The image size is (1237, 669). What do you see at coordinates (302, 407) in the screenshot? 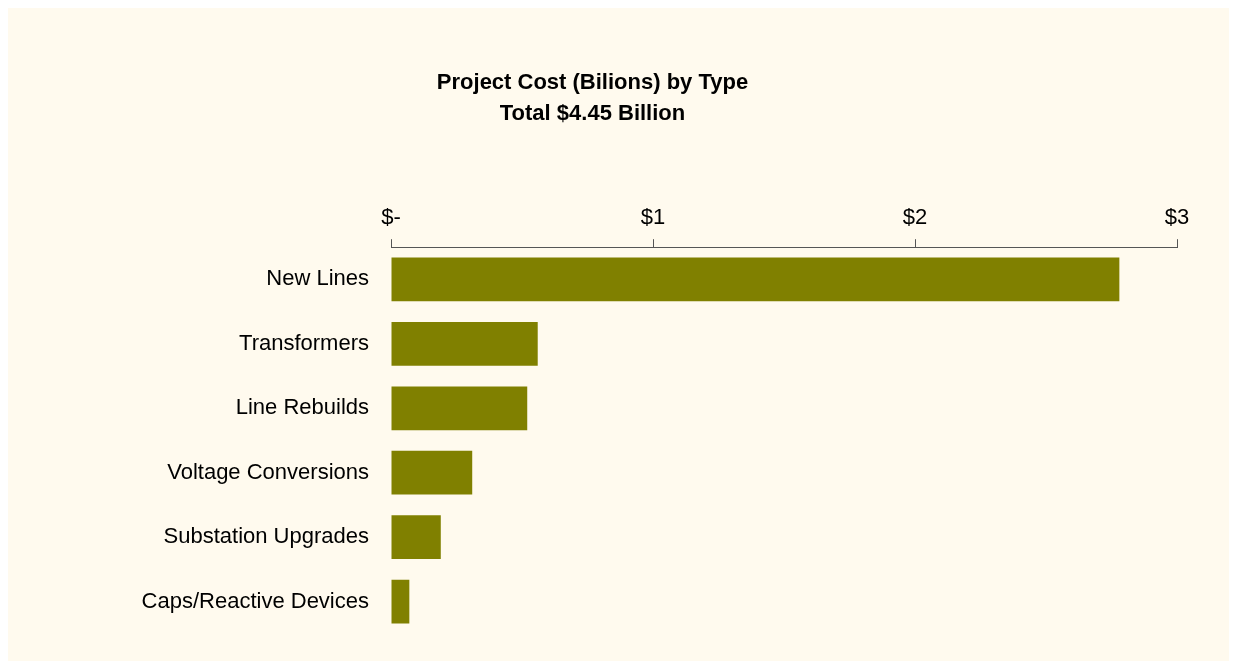
I see `y-tick-label: Line Rebuilds` at bounding box center [302, 407].